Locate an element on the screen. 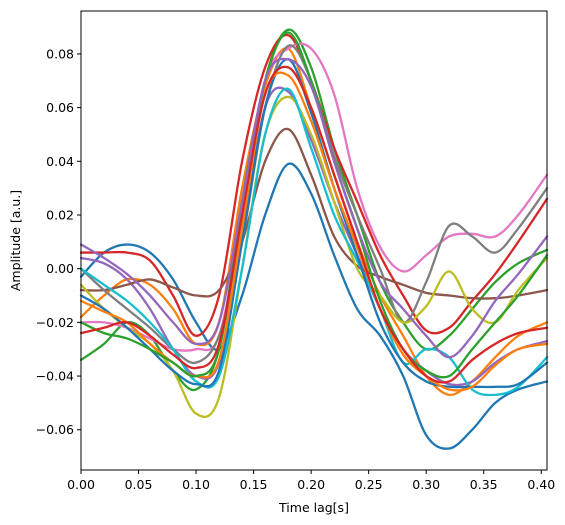  y-tick-label: 0.06 is located at coordinates (60, 107).